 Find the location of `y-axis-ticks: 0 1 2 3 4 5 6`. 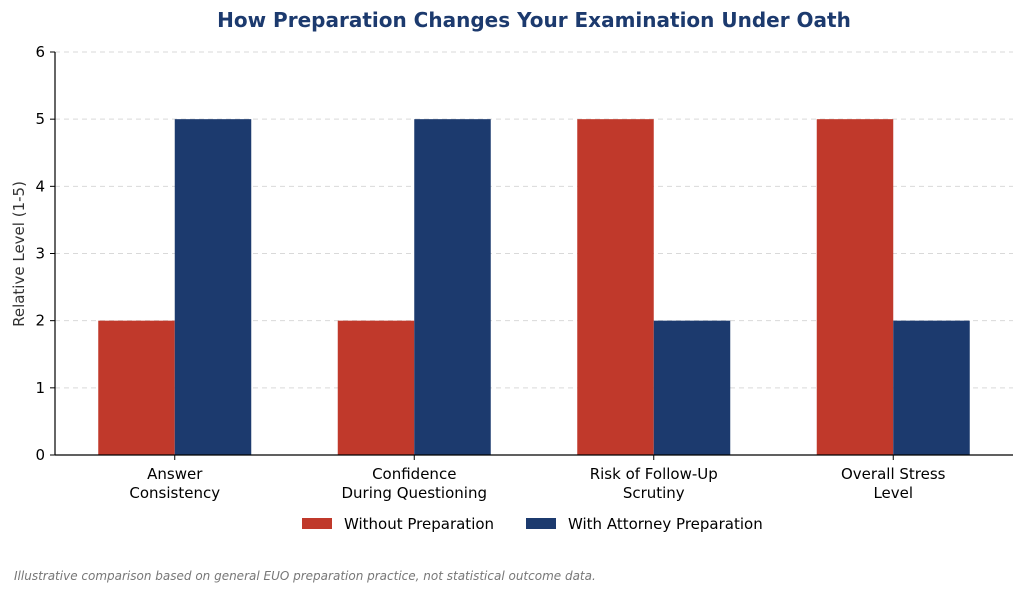

y-axis-ticks: 0 1 2 3 4 5 6 is located at coordinates (45, 253).